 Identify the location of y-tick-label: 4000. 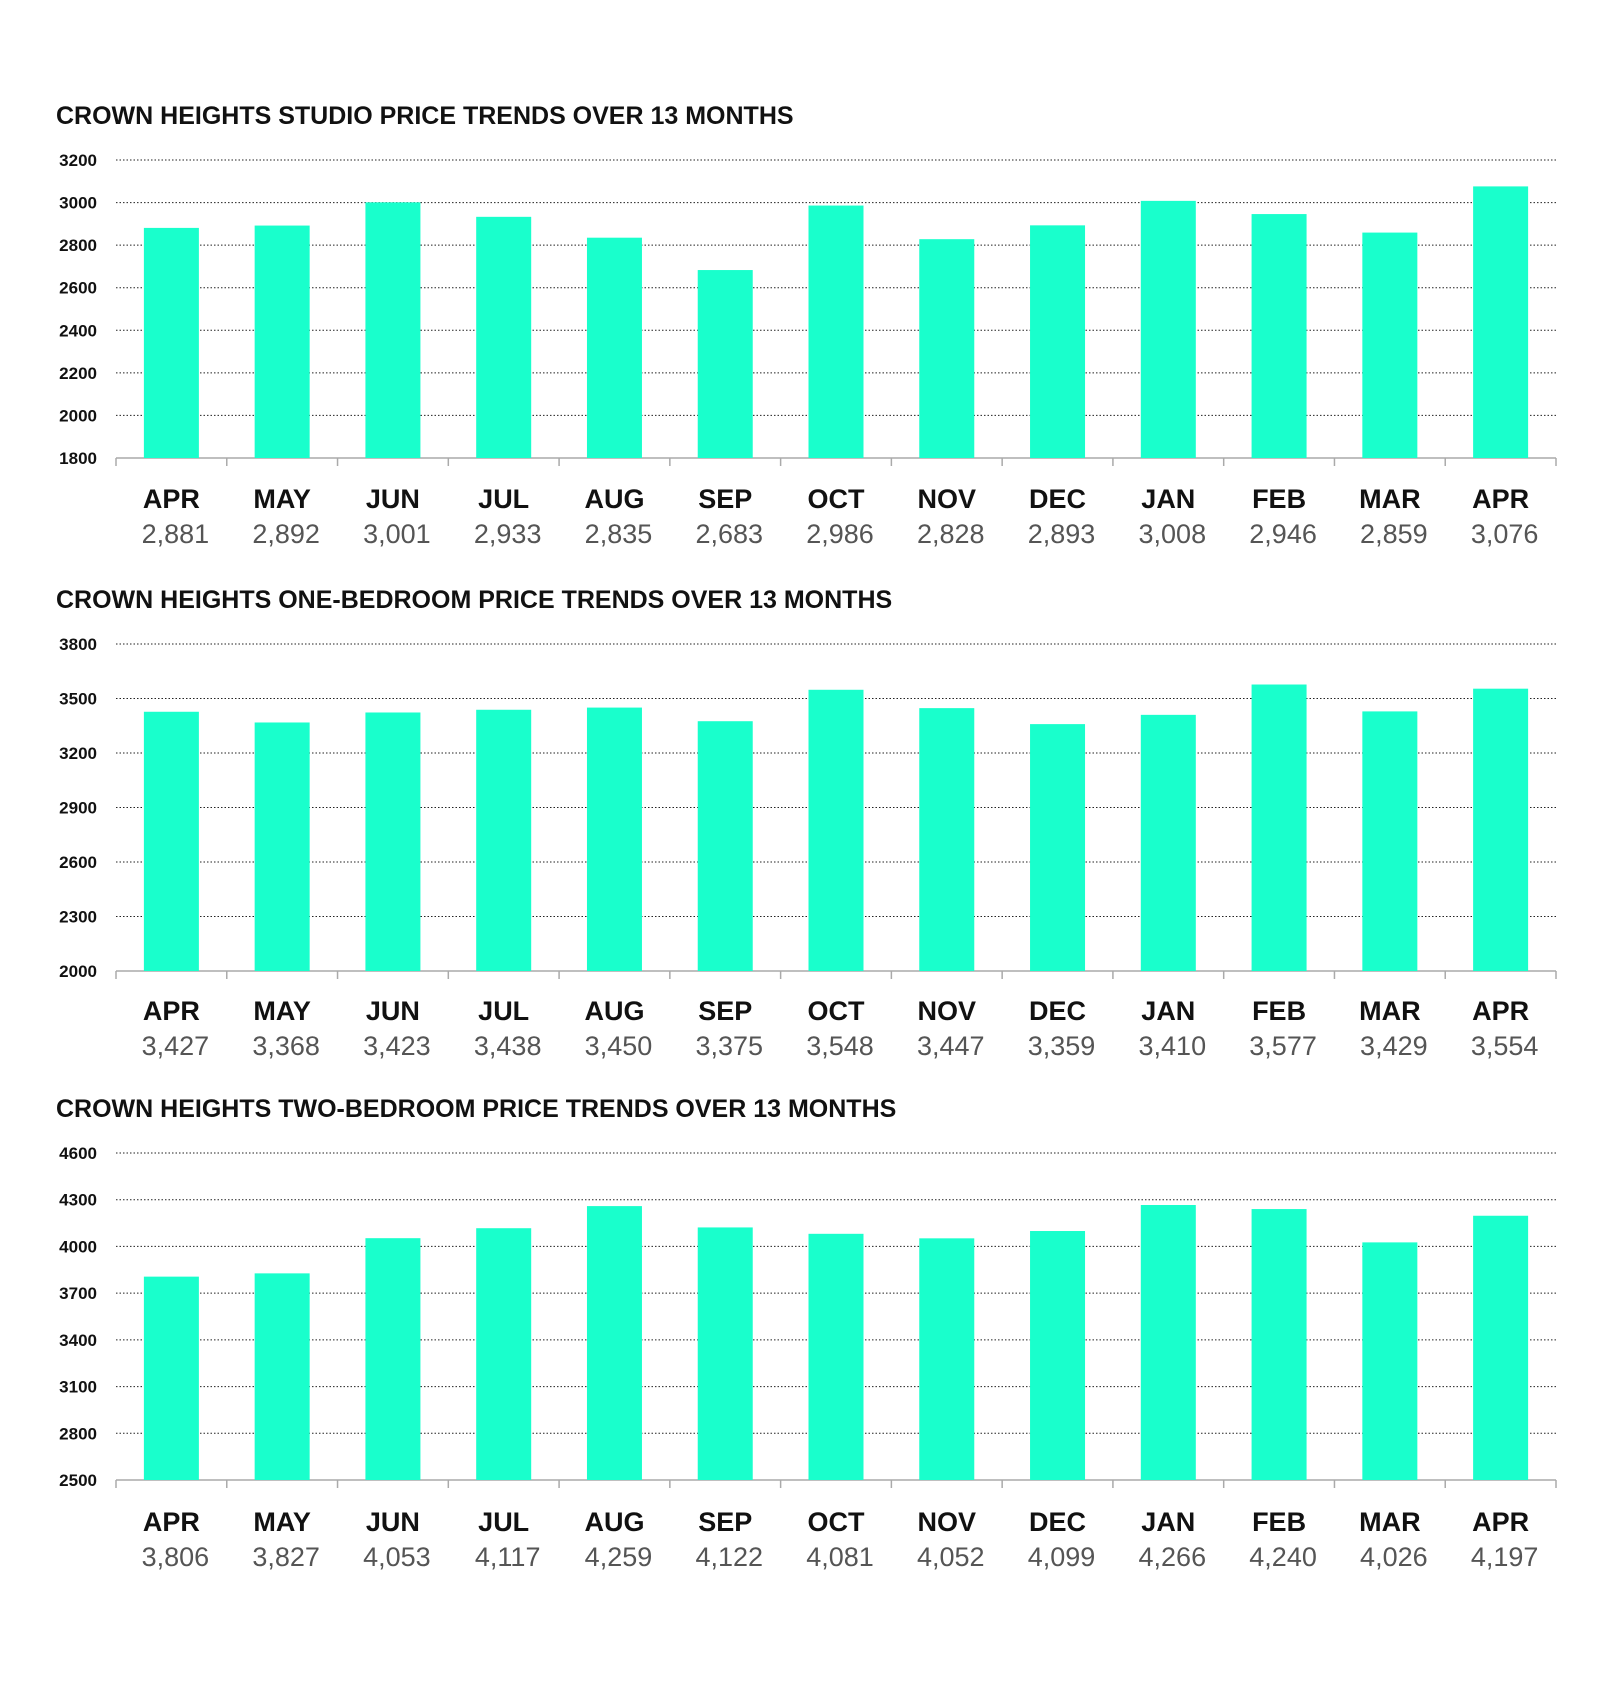
(78, 1246).